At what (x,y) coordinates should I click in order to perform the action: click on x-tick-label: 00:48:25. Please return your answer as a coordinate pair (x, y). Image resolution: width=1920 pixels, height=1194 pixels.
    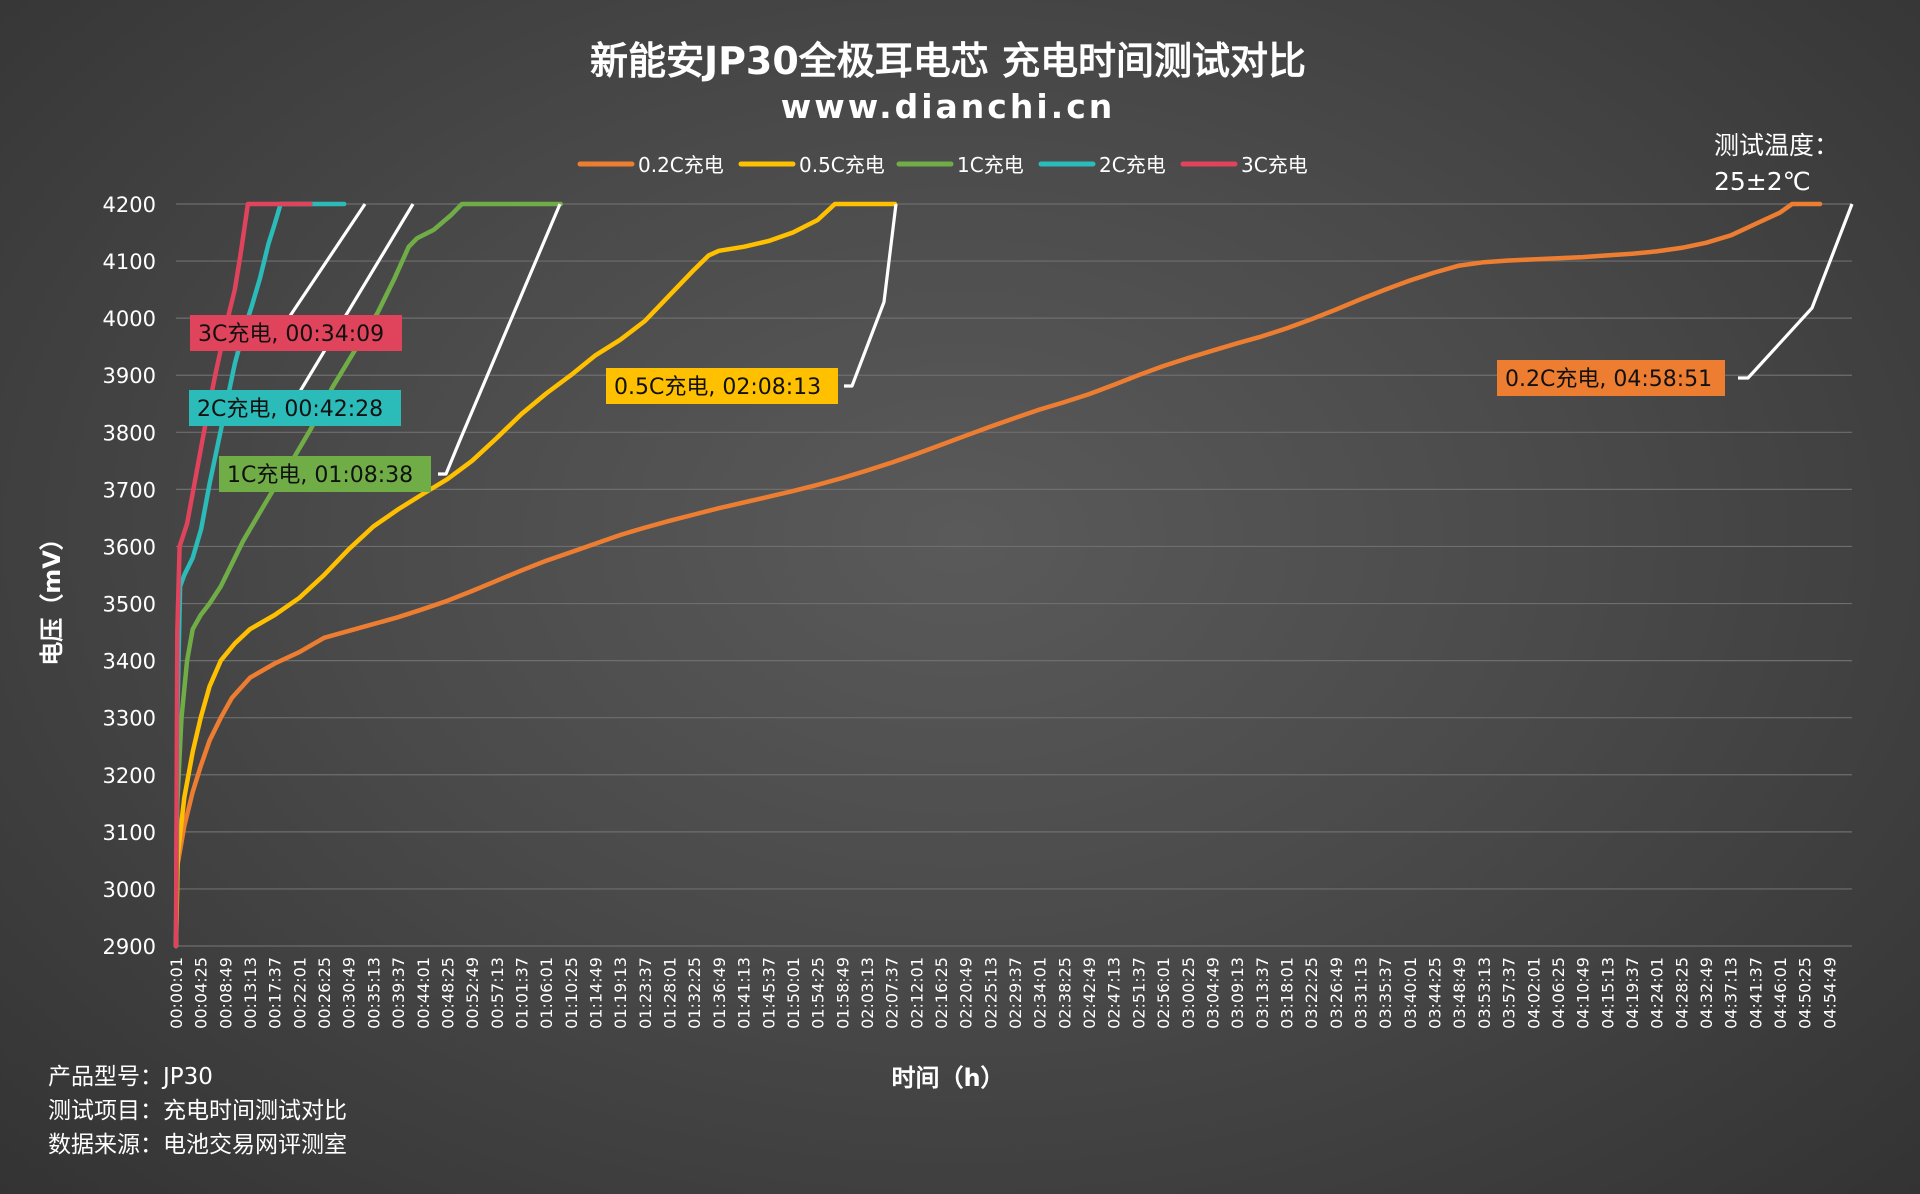
    Looking at the image, I should click on (447, 993).